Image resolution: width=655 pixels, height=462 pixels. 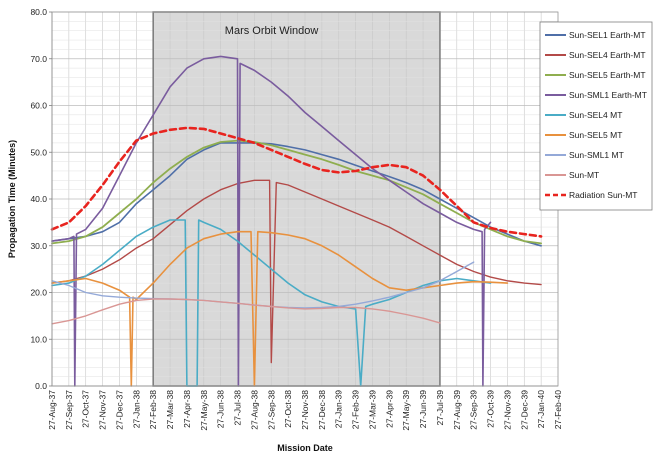 I want to click on x-tick-label: 27-Sep-38, so click(x=271, y=410).